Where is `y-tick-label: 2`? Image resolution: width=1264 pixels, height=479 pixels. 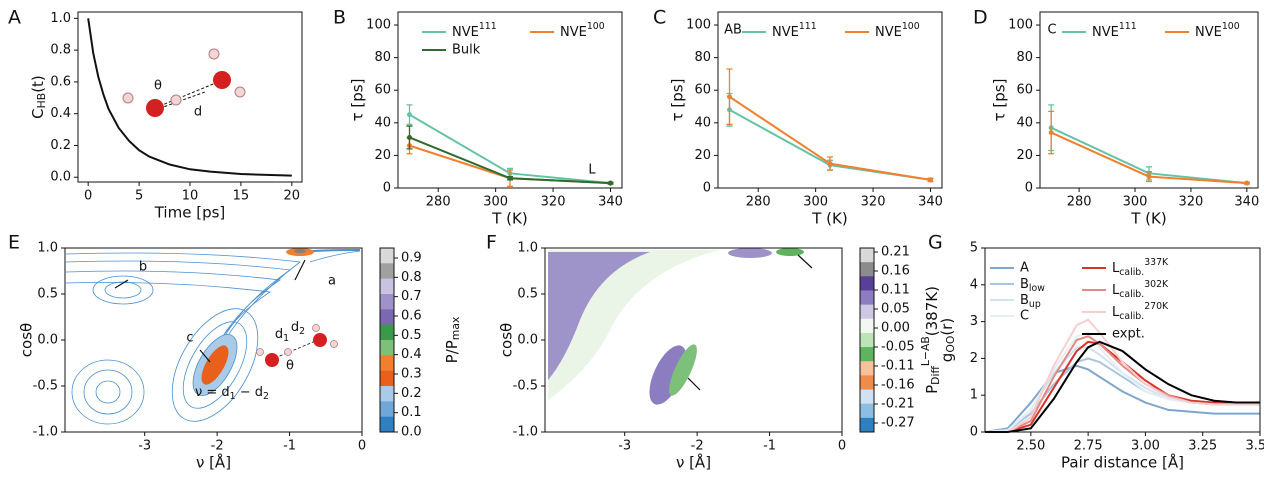 y-tick-label: 2 is located at coordinates (974, 358).